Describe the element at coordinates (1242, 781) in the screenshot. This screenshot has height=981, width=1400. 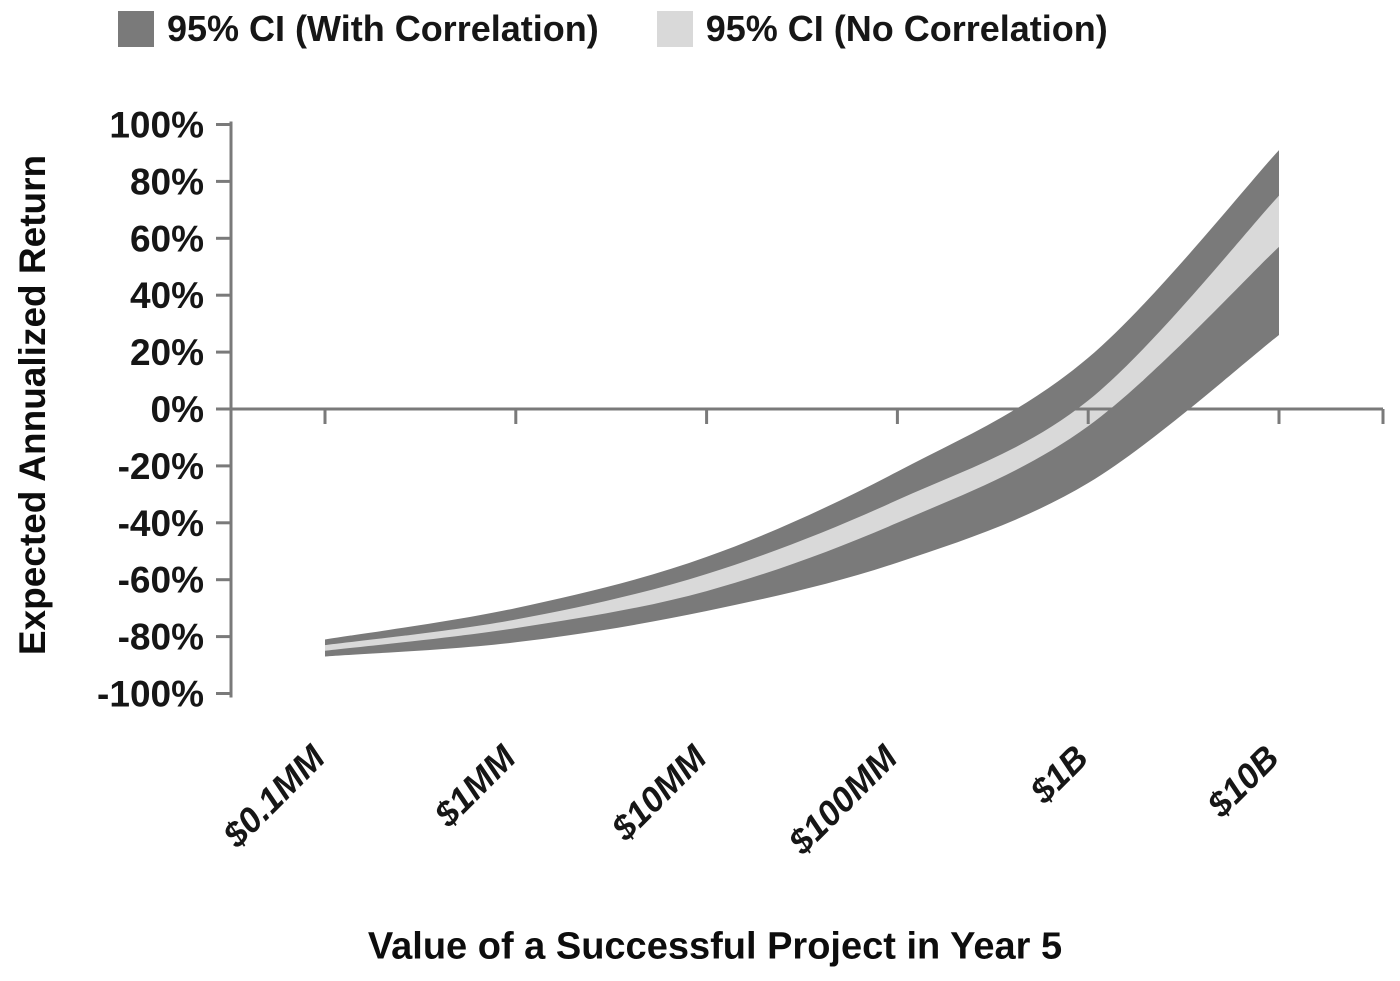
I see `x-tick-label: $10B` at that location.